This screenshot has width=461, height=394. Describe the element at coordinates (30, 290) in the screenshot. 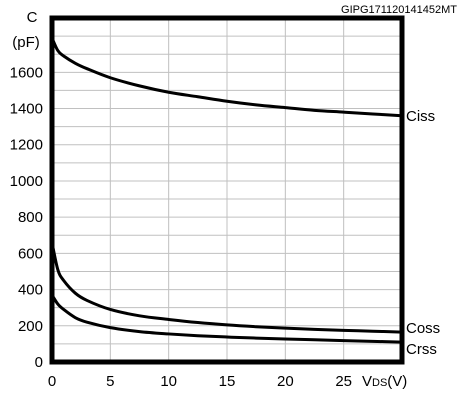

I see `y-tick-label: 400` at that location.